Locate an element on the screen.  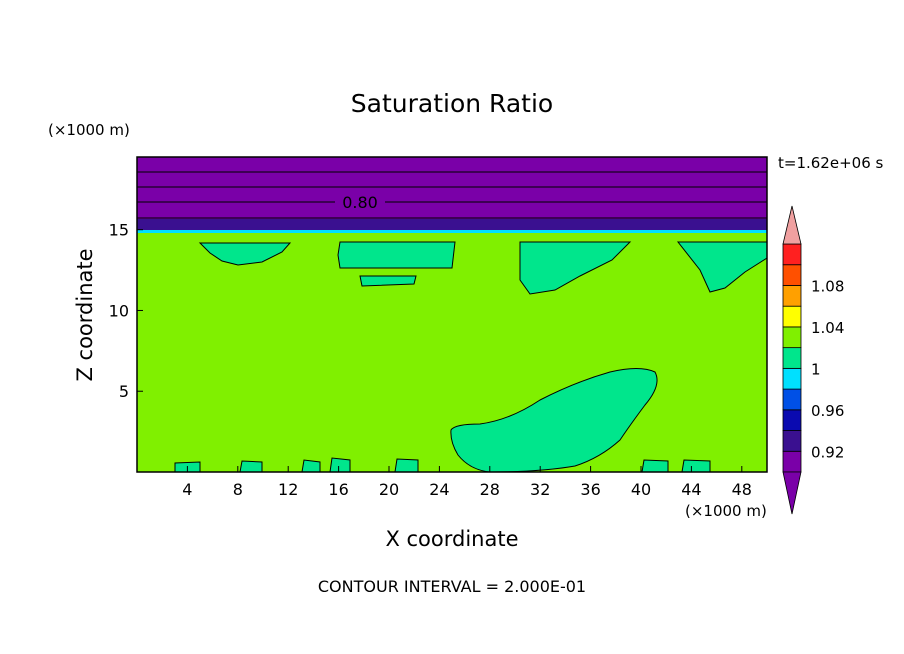
x-tick-label-8: 8 is located at coordinates (238, 489).